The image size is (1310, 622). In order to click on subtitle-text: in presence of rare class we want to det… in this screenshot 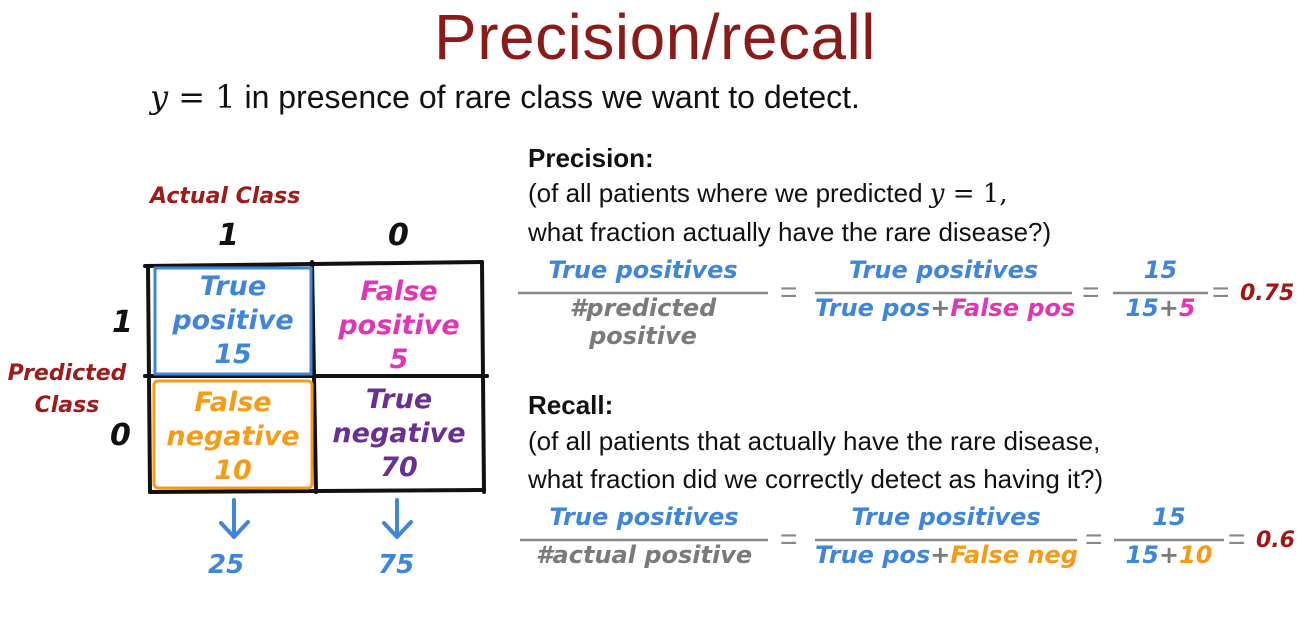, I will do `click(547, 97)`.